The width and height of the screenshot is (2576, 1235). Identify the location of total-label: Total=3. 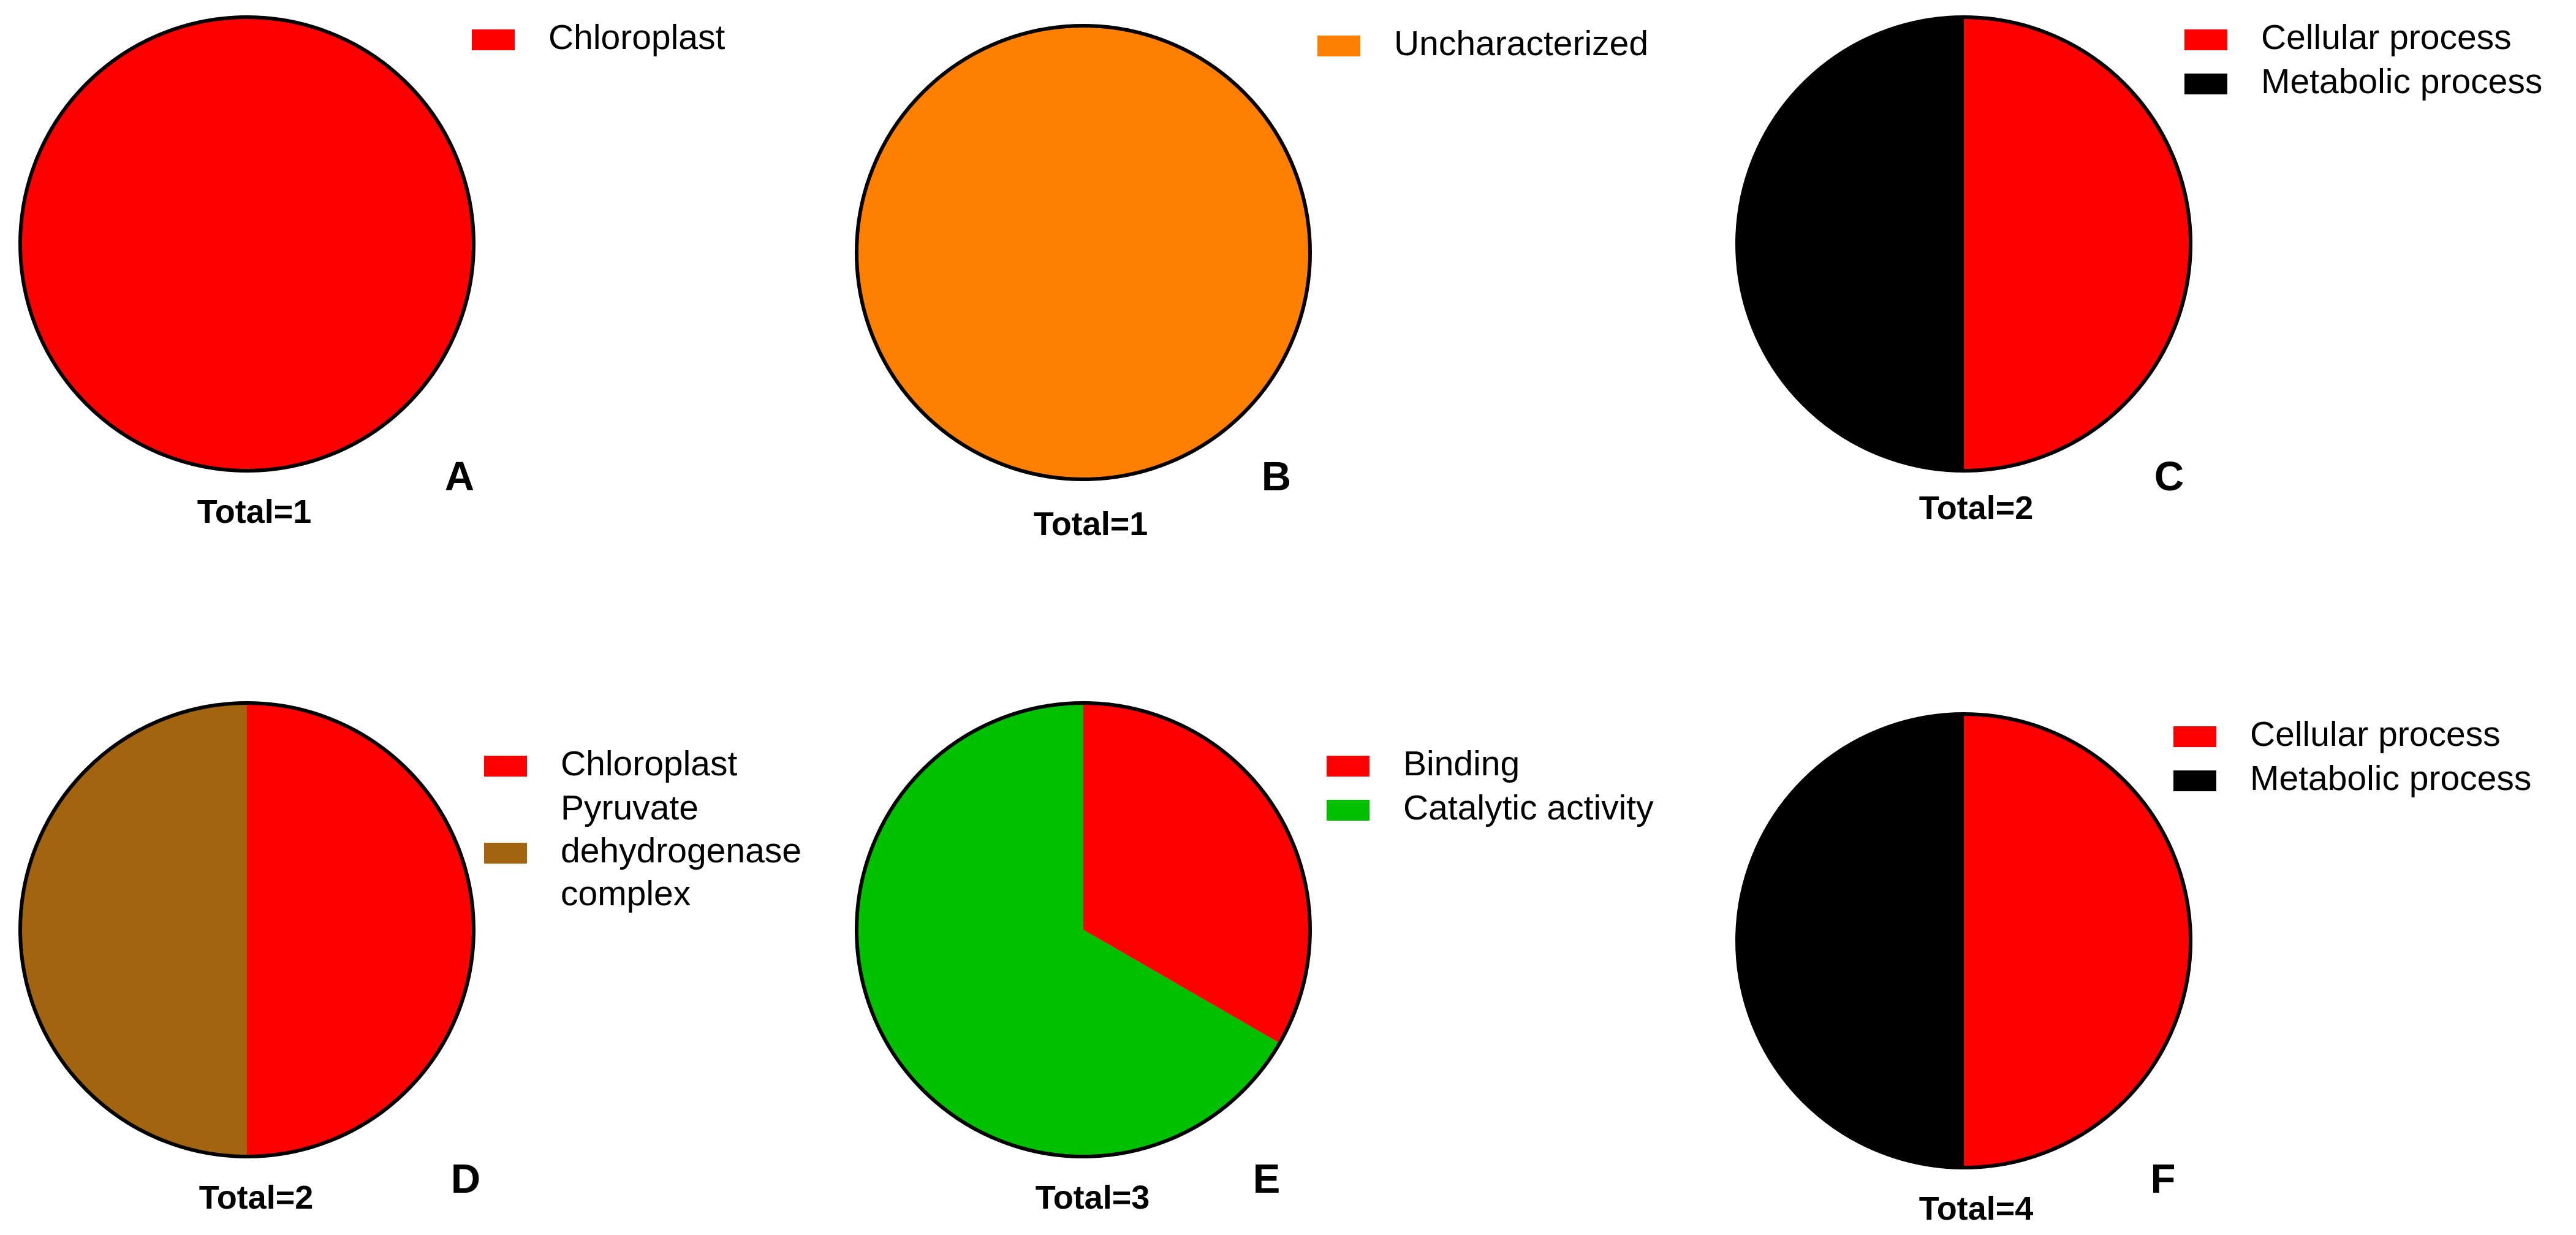
(1093, 1197).